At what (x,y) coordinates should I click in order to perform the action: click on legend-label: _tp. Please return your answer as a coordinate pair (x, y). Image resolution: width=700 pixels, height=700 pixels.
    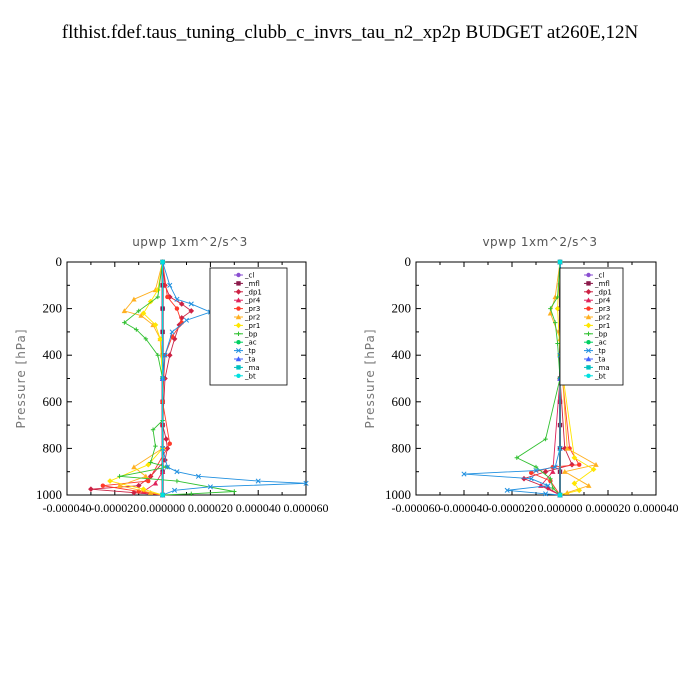
    Looking at the image, I should click on (250, 351).